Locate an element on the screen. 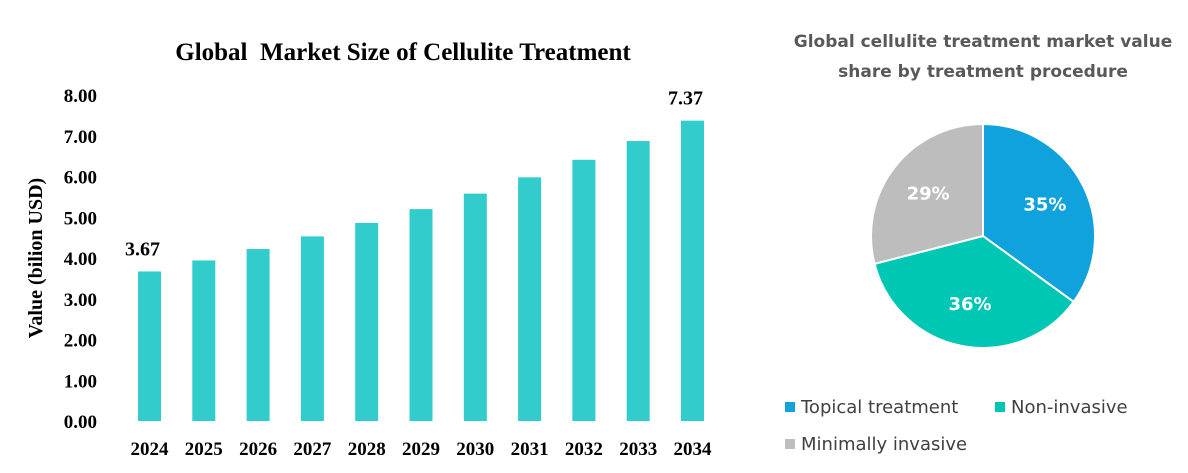 The height and width of the screenshot is (473, 1188). x-tick-label: 2026 is located at coordinates (258, 449).